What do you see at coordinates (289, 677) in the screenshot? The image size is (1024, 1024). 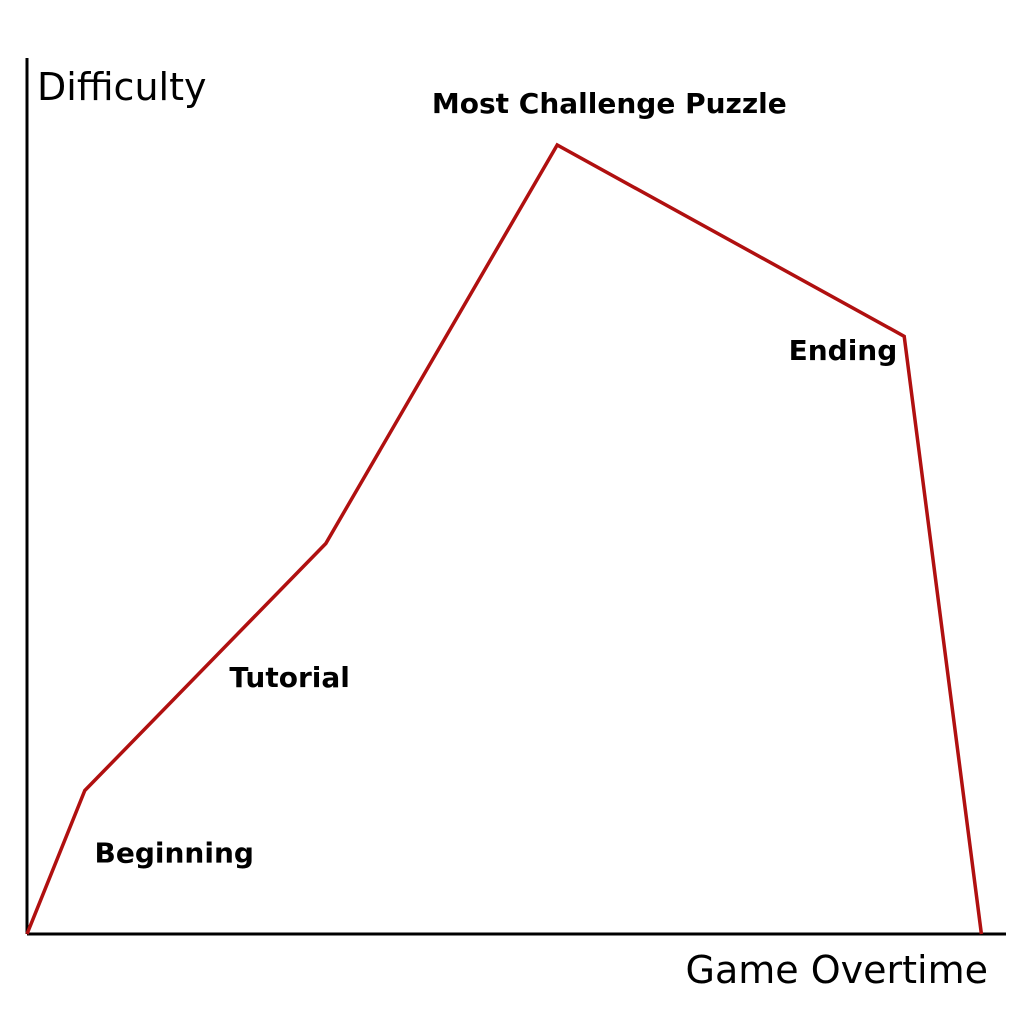 I see `annotation-tutorial: Tutorial` at bounding box center [289, 677].